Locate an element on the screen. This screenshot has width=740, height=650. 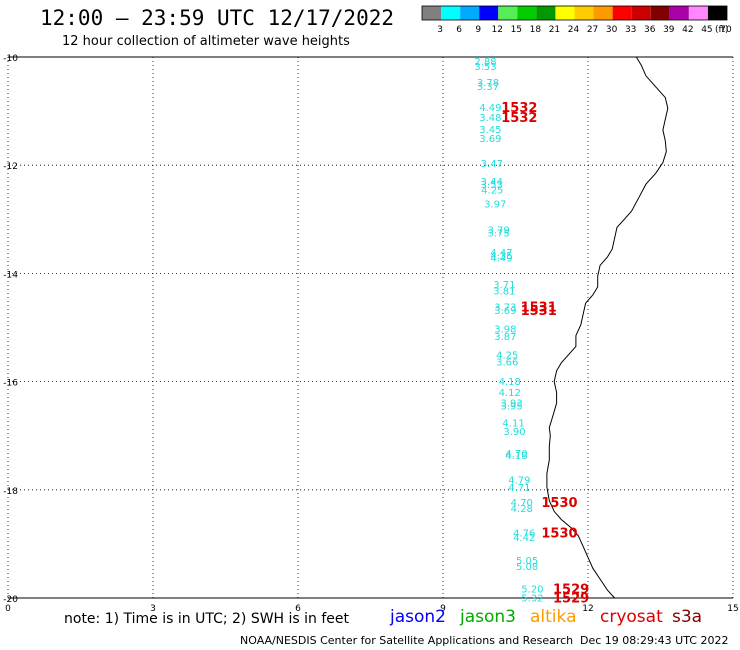
wave-height-label: 3.79 is located at coordinates (498, 231).